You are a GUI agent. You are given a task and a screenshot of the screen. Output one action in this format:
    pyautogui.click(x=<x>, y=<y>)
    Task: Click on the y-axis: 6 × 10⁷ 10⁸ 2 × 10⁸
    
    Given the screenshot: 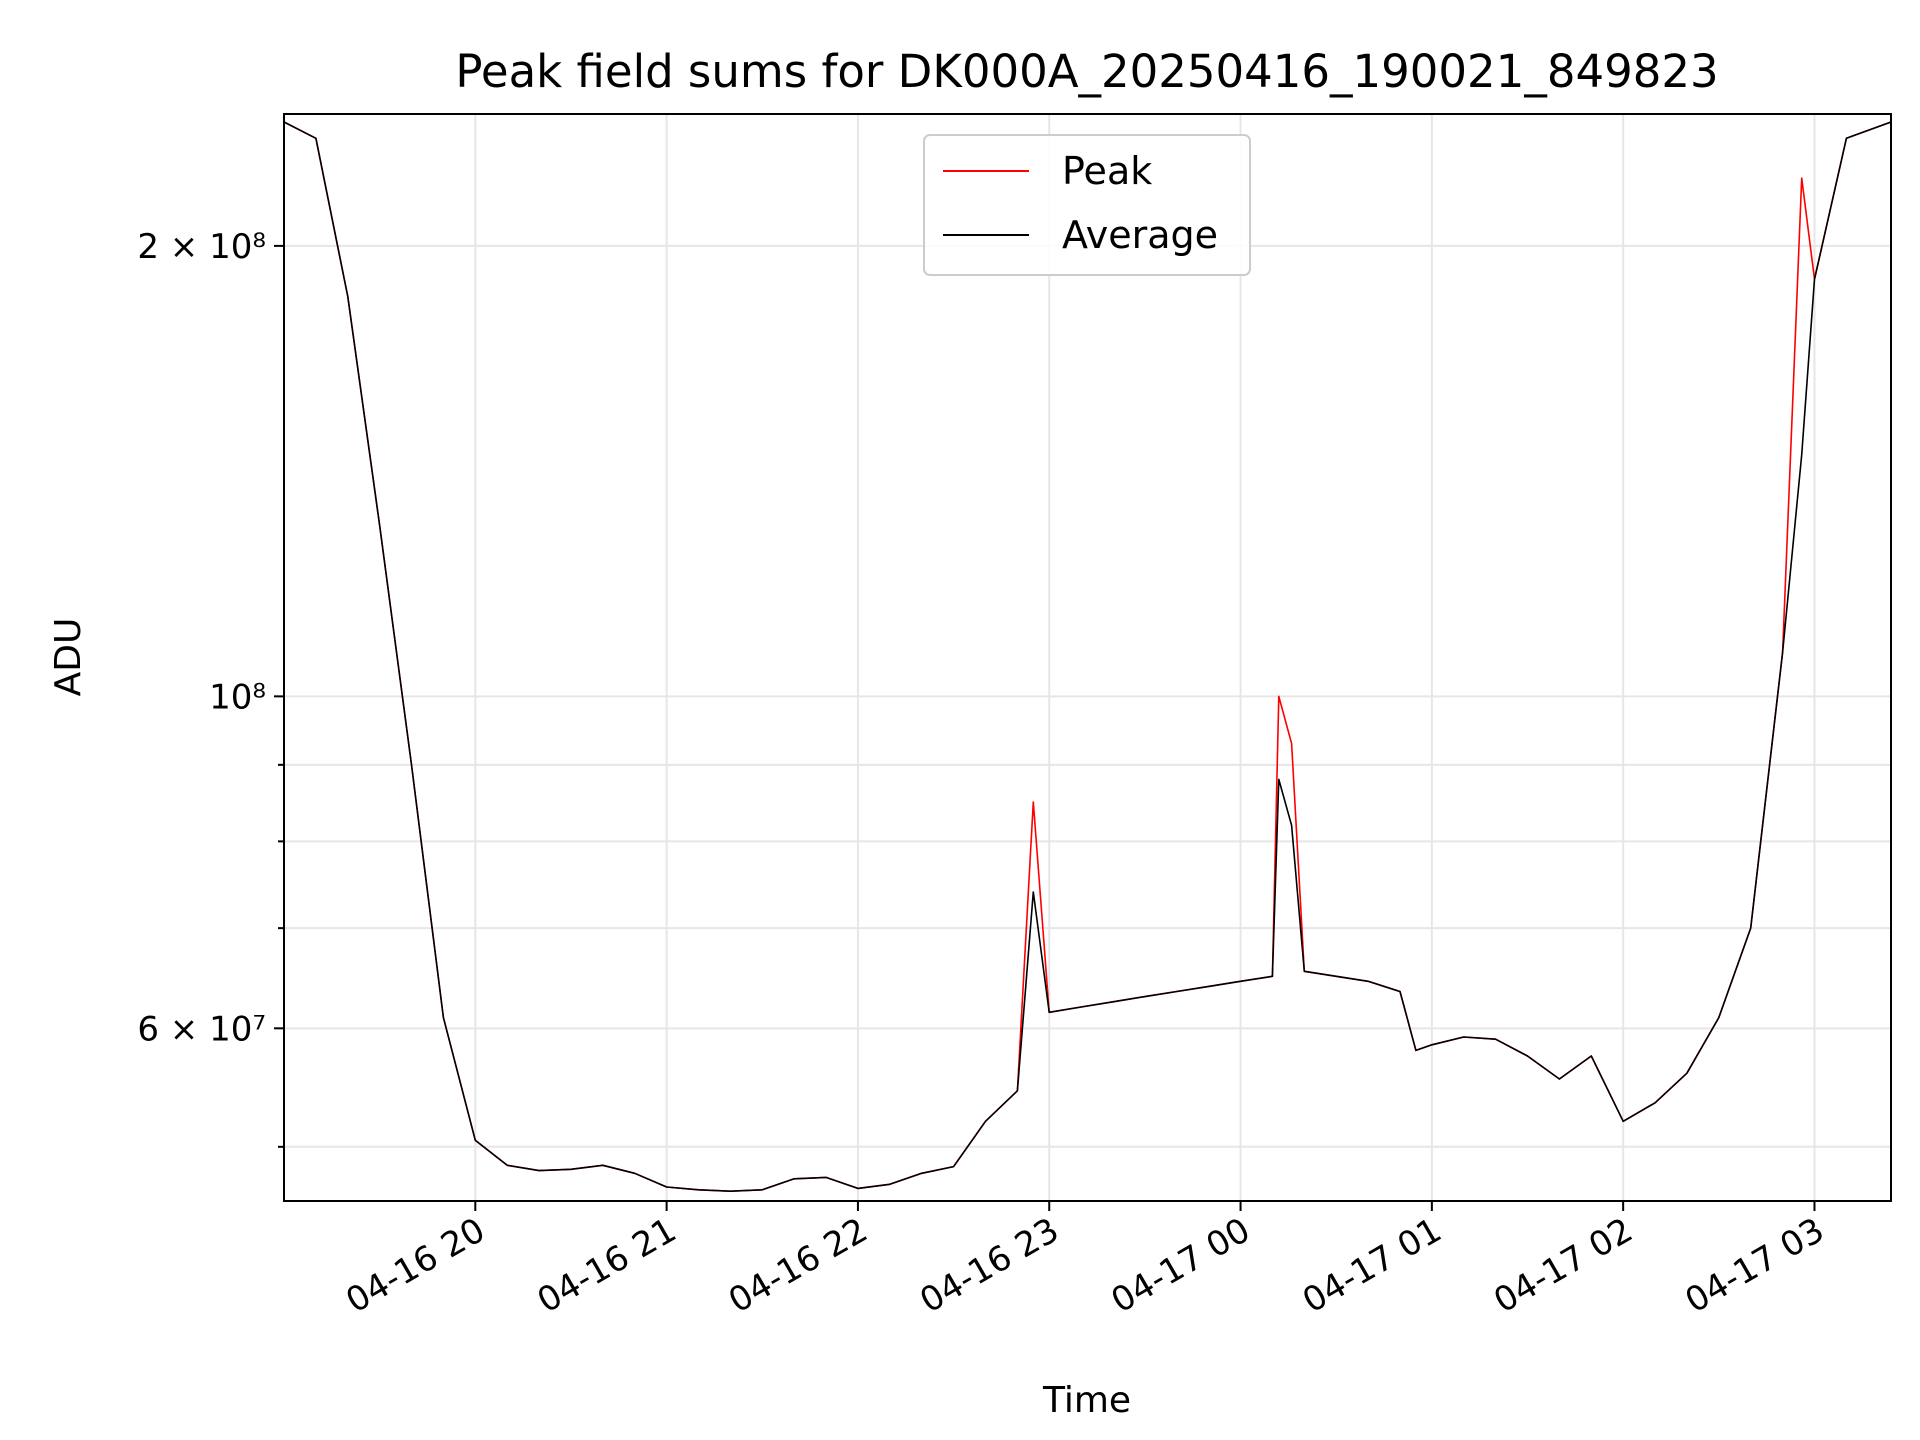 What is the action you would take?
    pyautogui.click(x=210, y=687)
    